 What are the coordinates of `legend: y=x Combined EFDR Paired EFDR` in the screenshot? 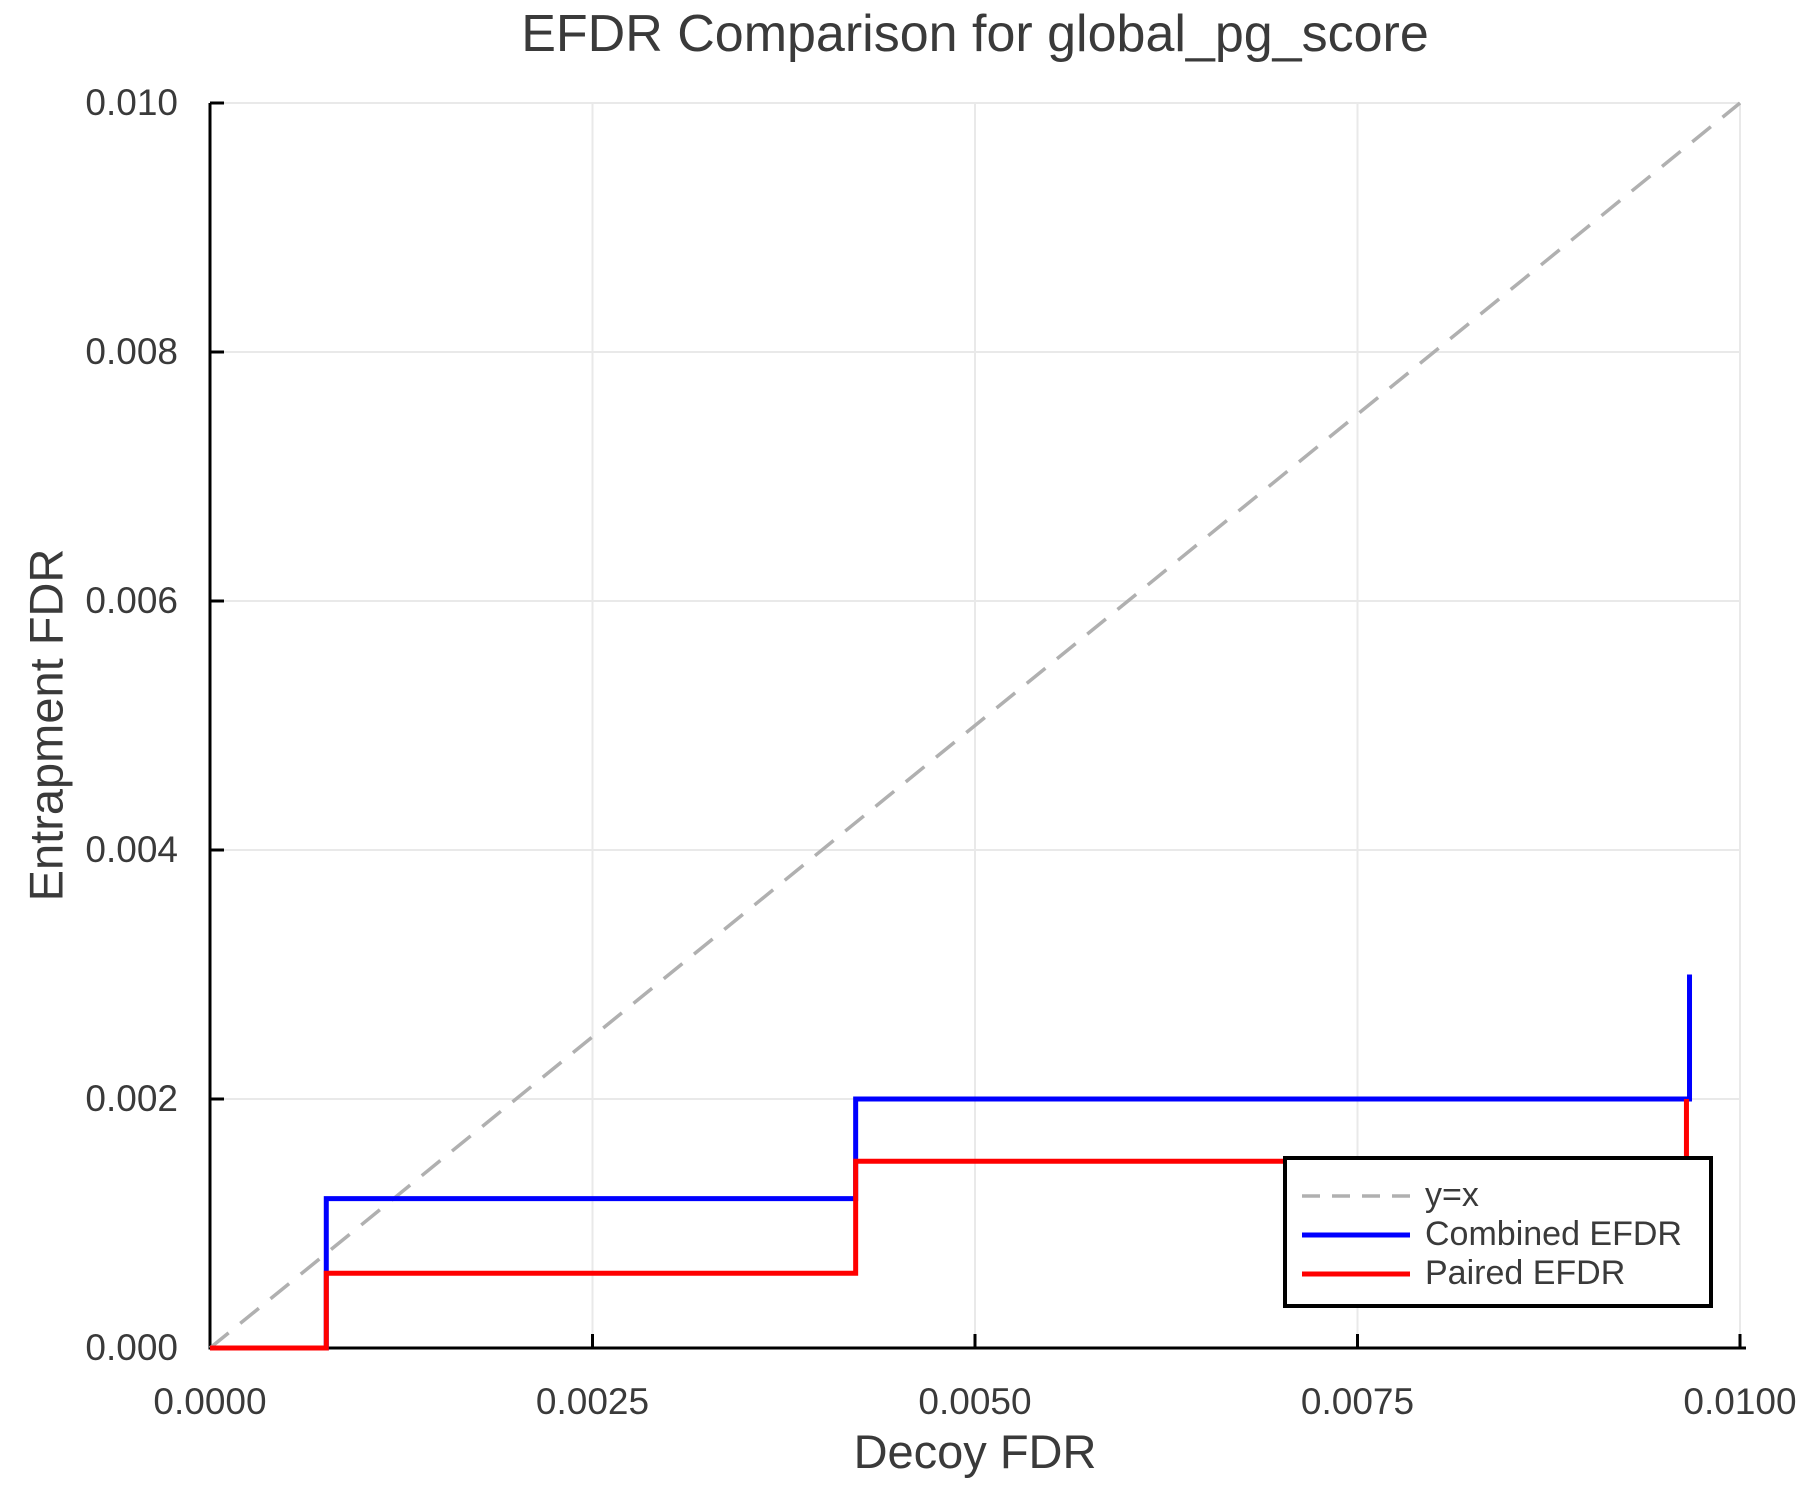 It's located at (1498, 1232).